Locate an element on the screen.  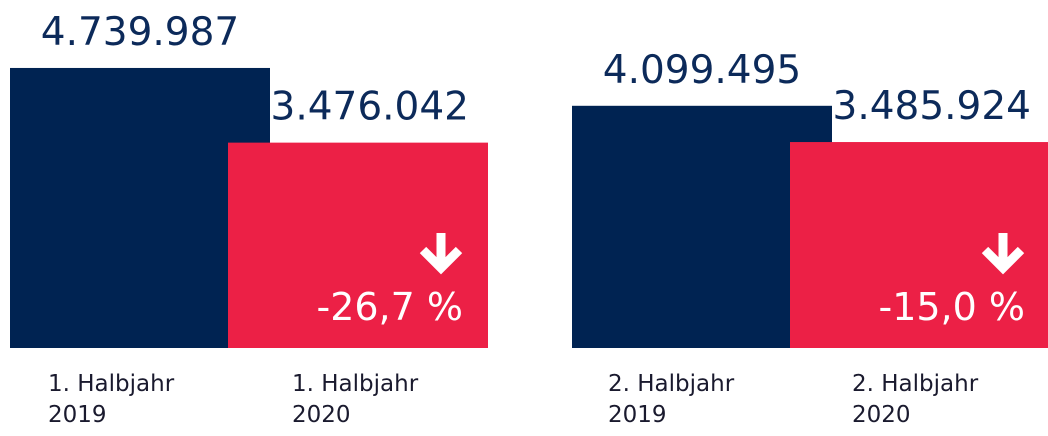
category-label: 2. Halbjahr 2019 is located at coordinates (671, 399).